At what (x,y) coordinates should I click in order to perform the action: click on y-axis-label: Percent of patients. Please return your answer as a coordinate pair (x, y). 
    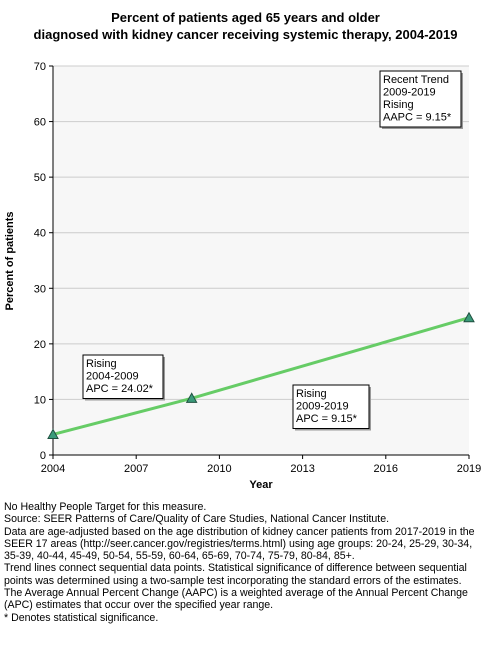
    Looking at the image, I should click on (10, 260).